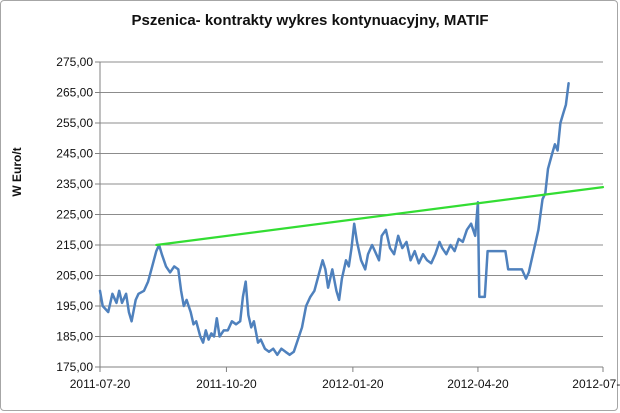  What do you see at coordinates (74, 123) in the screenshot?
I see `y-tick-label: 255,00` at bounding box center [74, 123].